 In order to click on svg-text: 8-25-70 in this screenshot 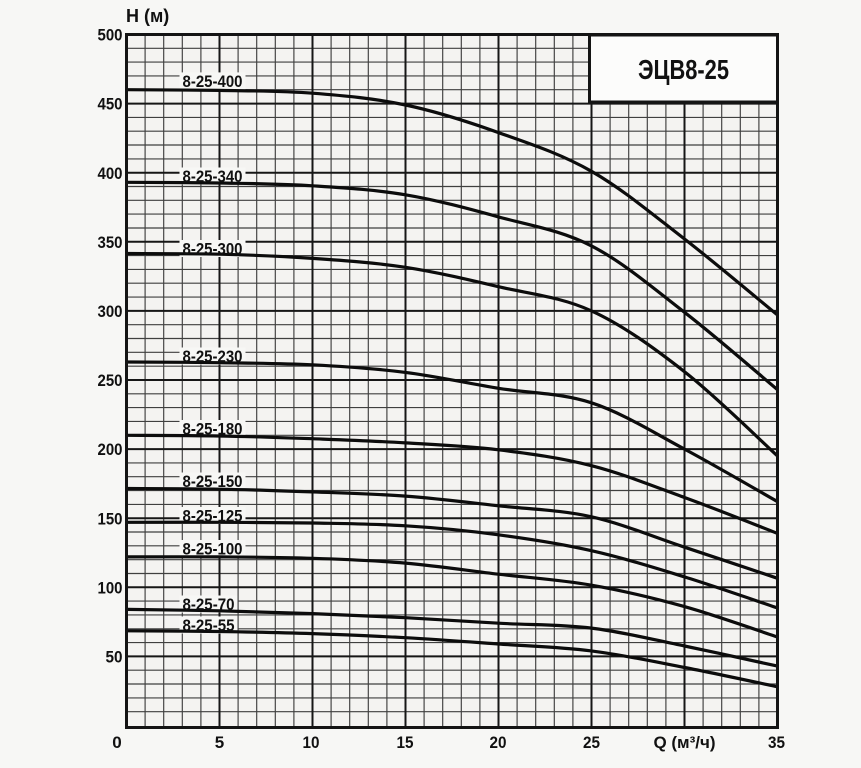, I will do `click(209, 604)`.